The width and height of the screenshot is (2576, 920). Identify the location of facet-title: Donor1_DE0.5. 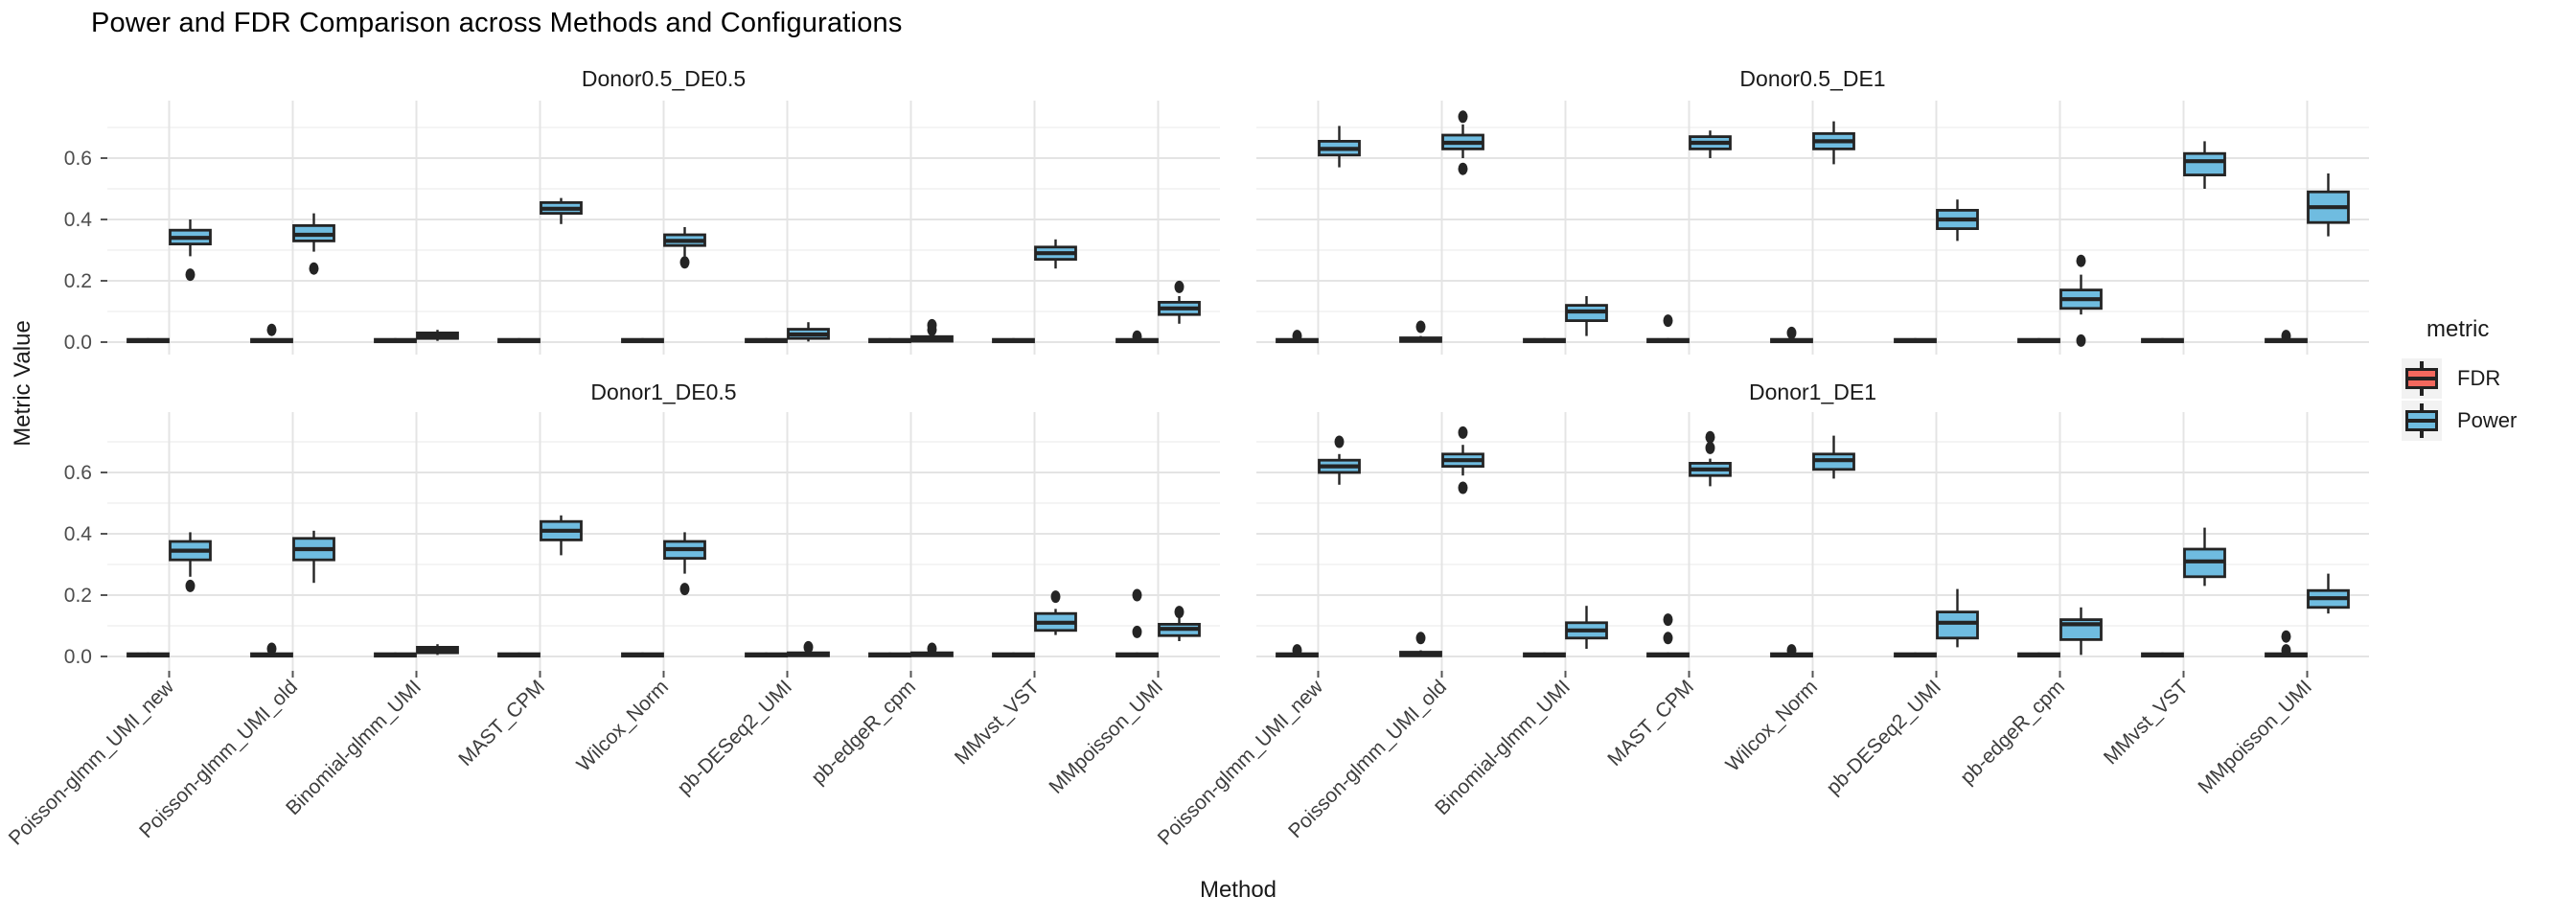
(663, 392).